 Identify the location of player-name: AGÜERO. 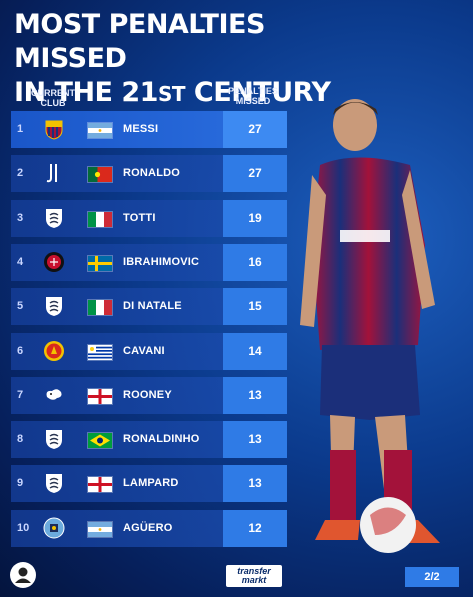
(148, 527).